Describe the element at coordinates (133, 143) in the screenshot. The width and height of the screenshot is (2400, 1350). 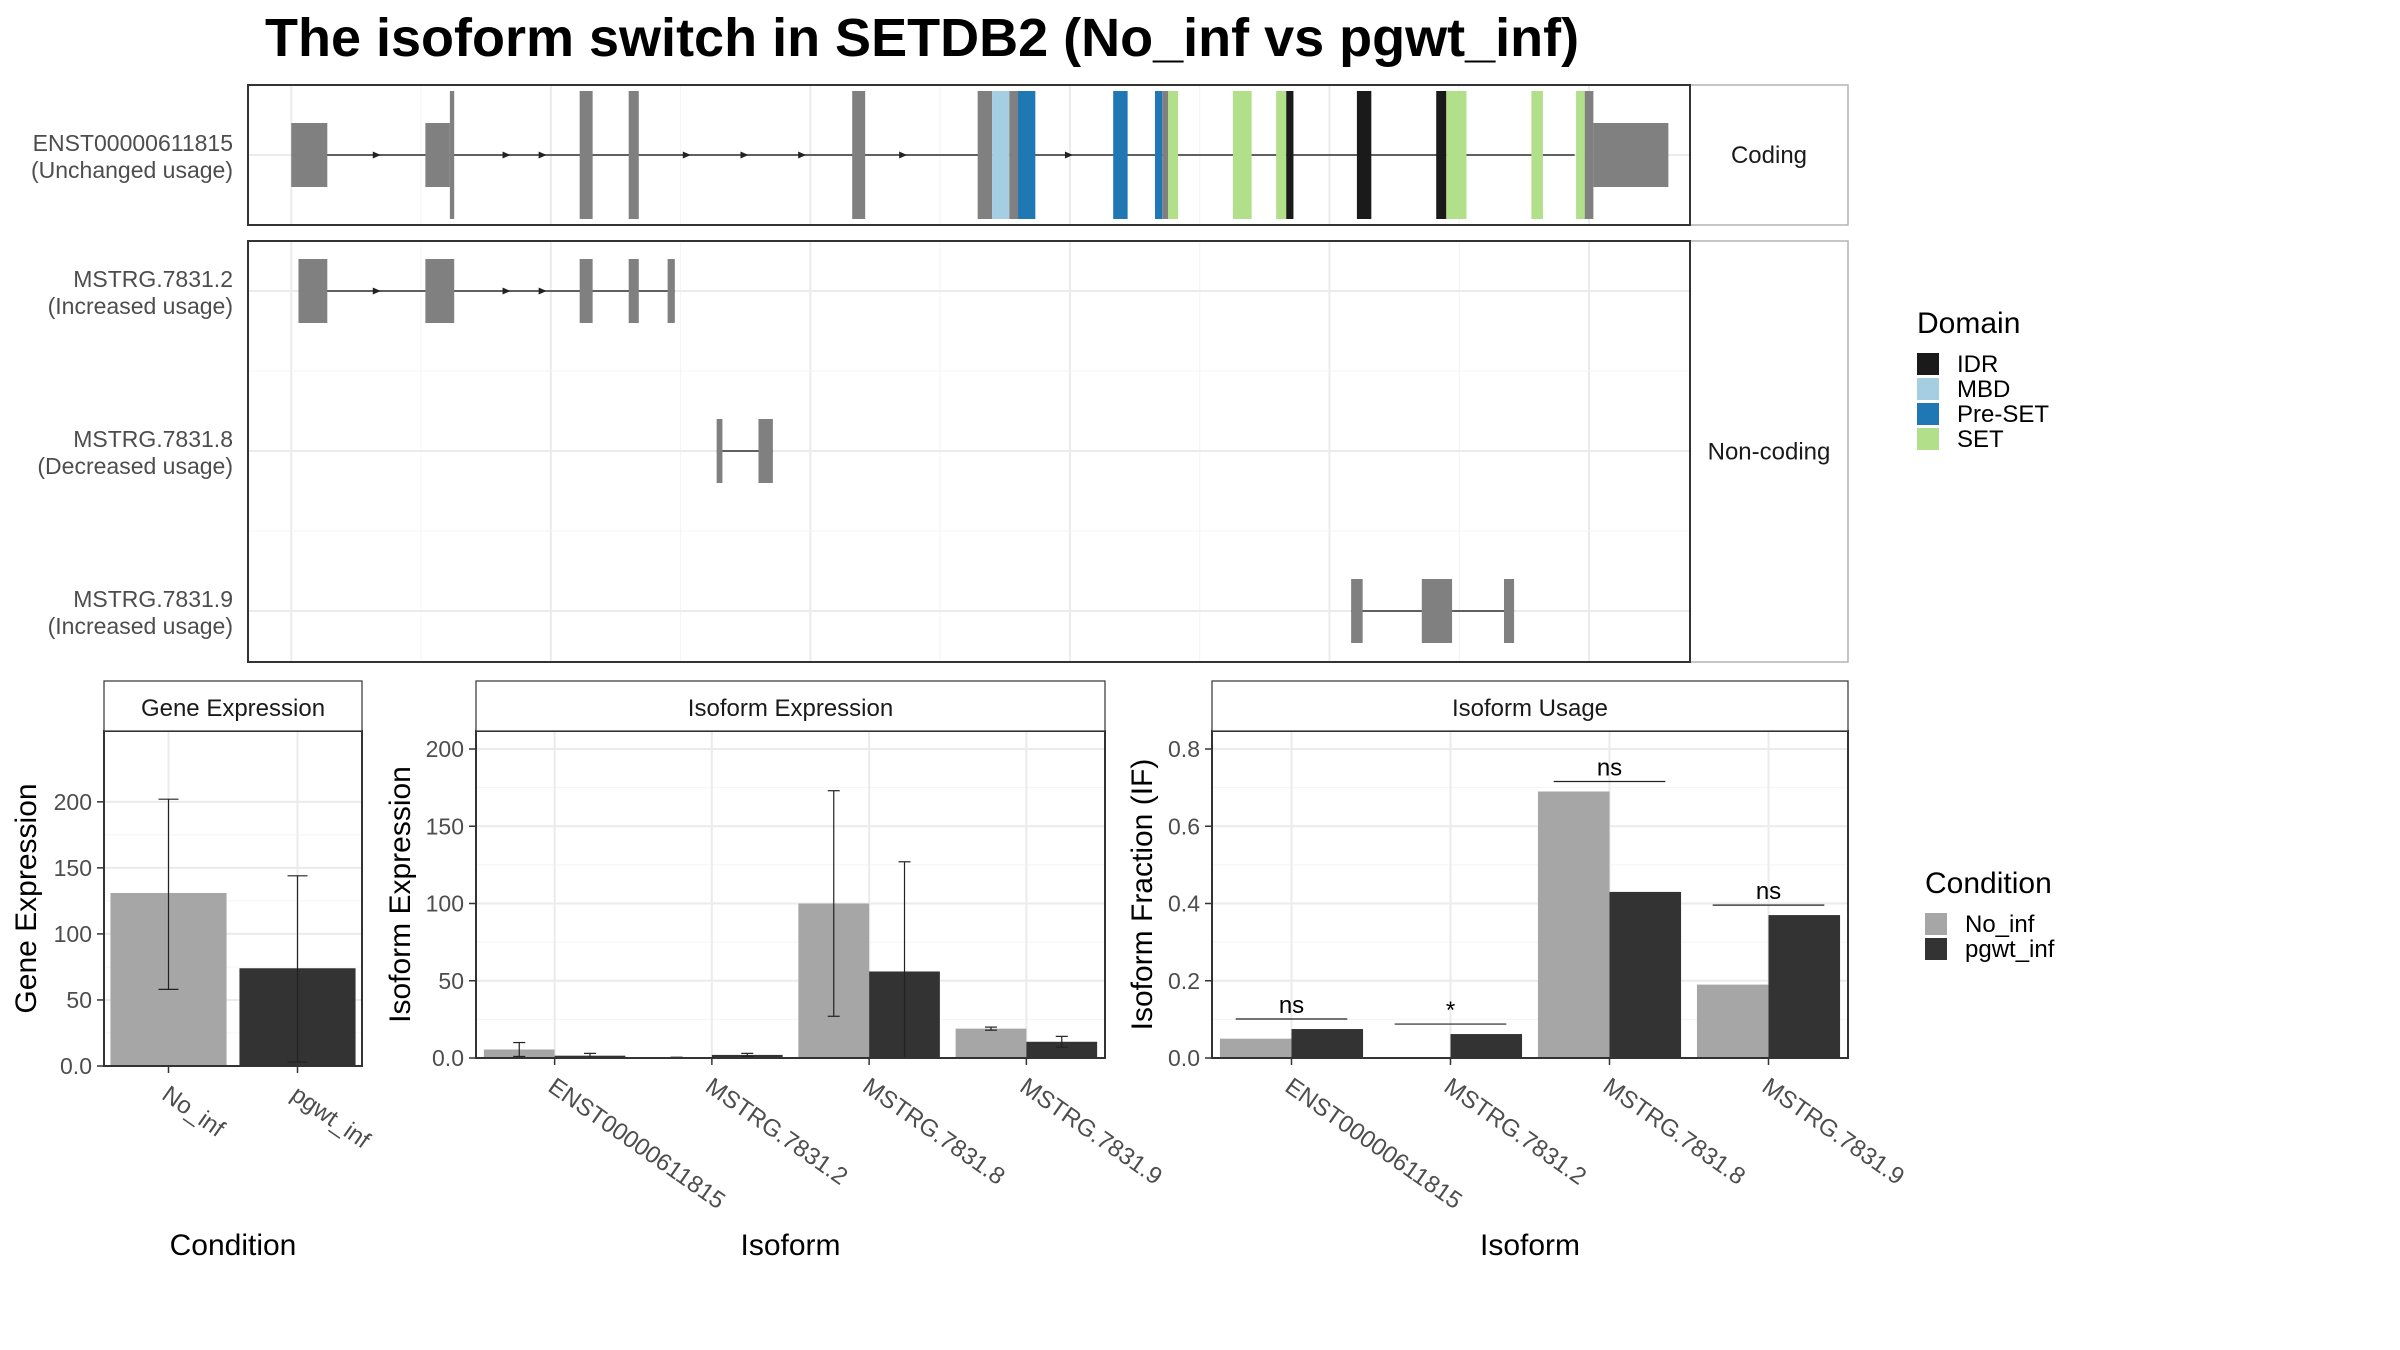
I see `isoform-id-label: ENST00000611815` at that location.